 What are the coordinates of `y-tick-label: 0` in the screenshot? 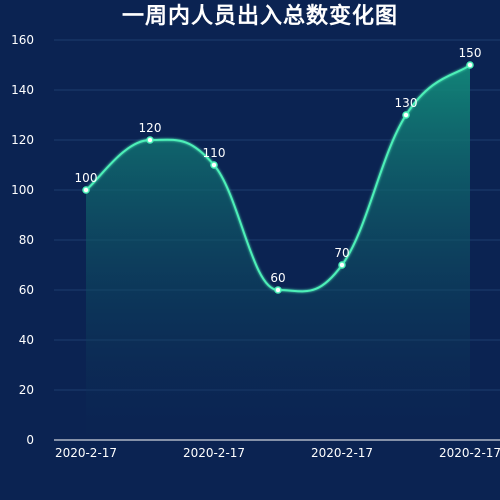 It's located at (30, 440).